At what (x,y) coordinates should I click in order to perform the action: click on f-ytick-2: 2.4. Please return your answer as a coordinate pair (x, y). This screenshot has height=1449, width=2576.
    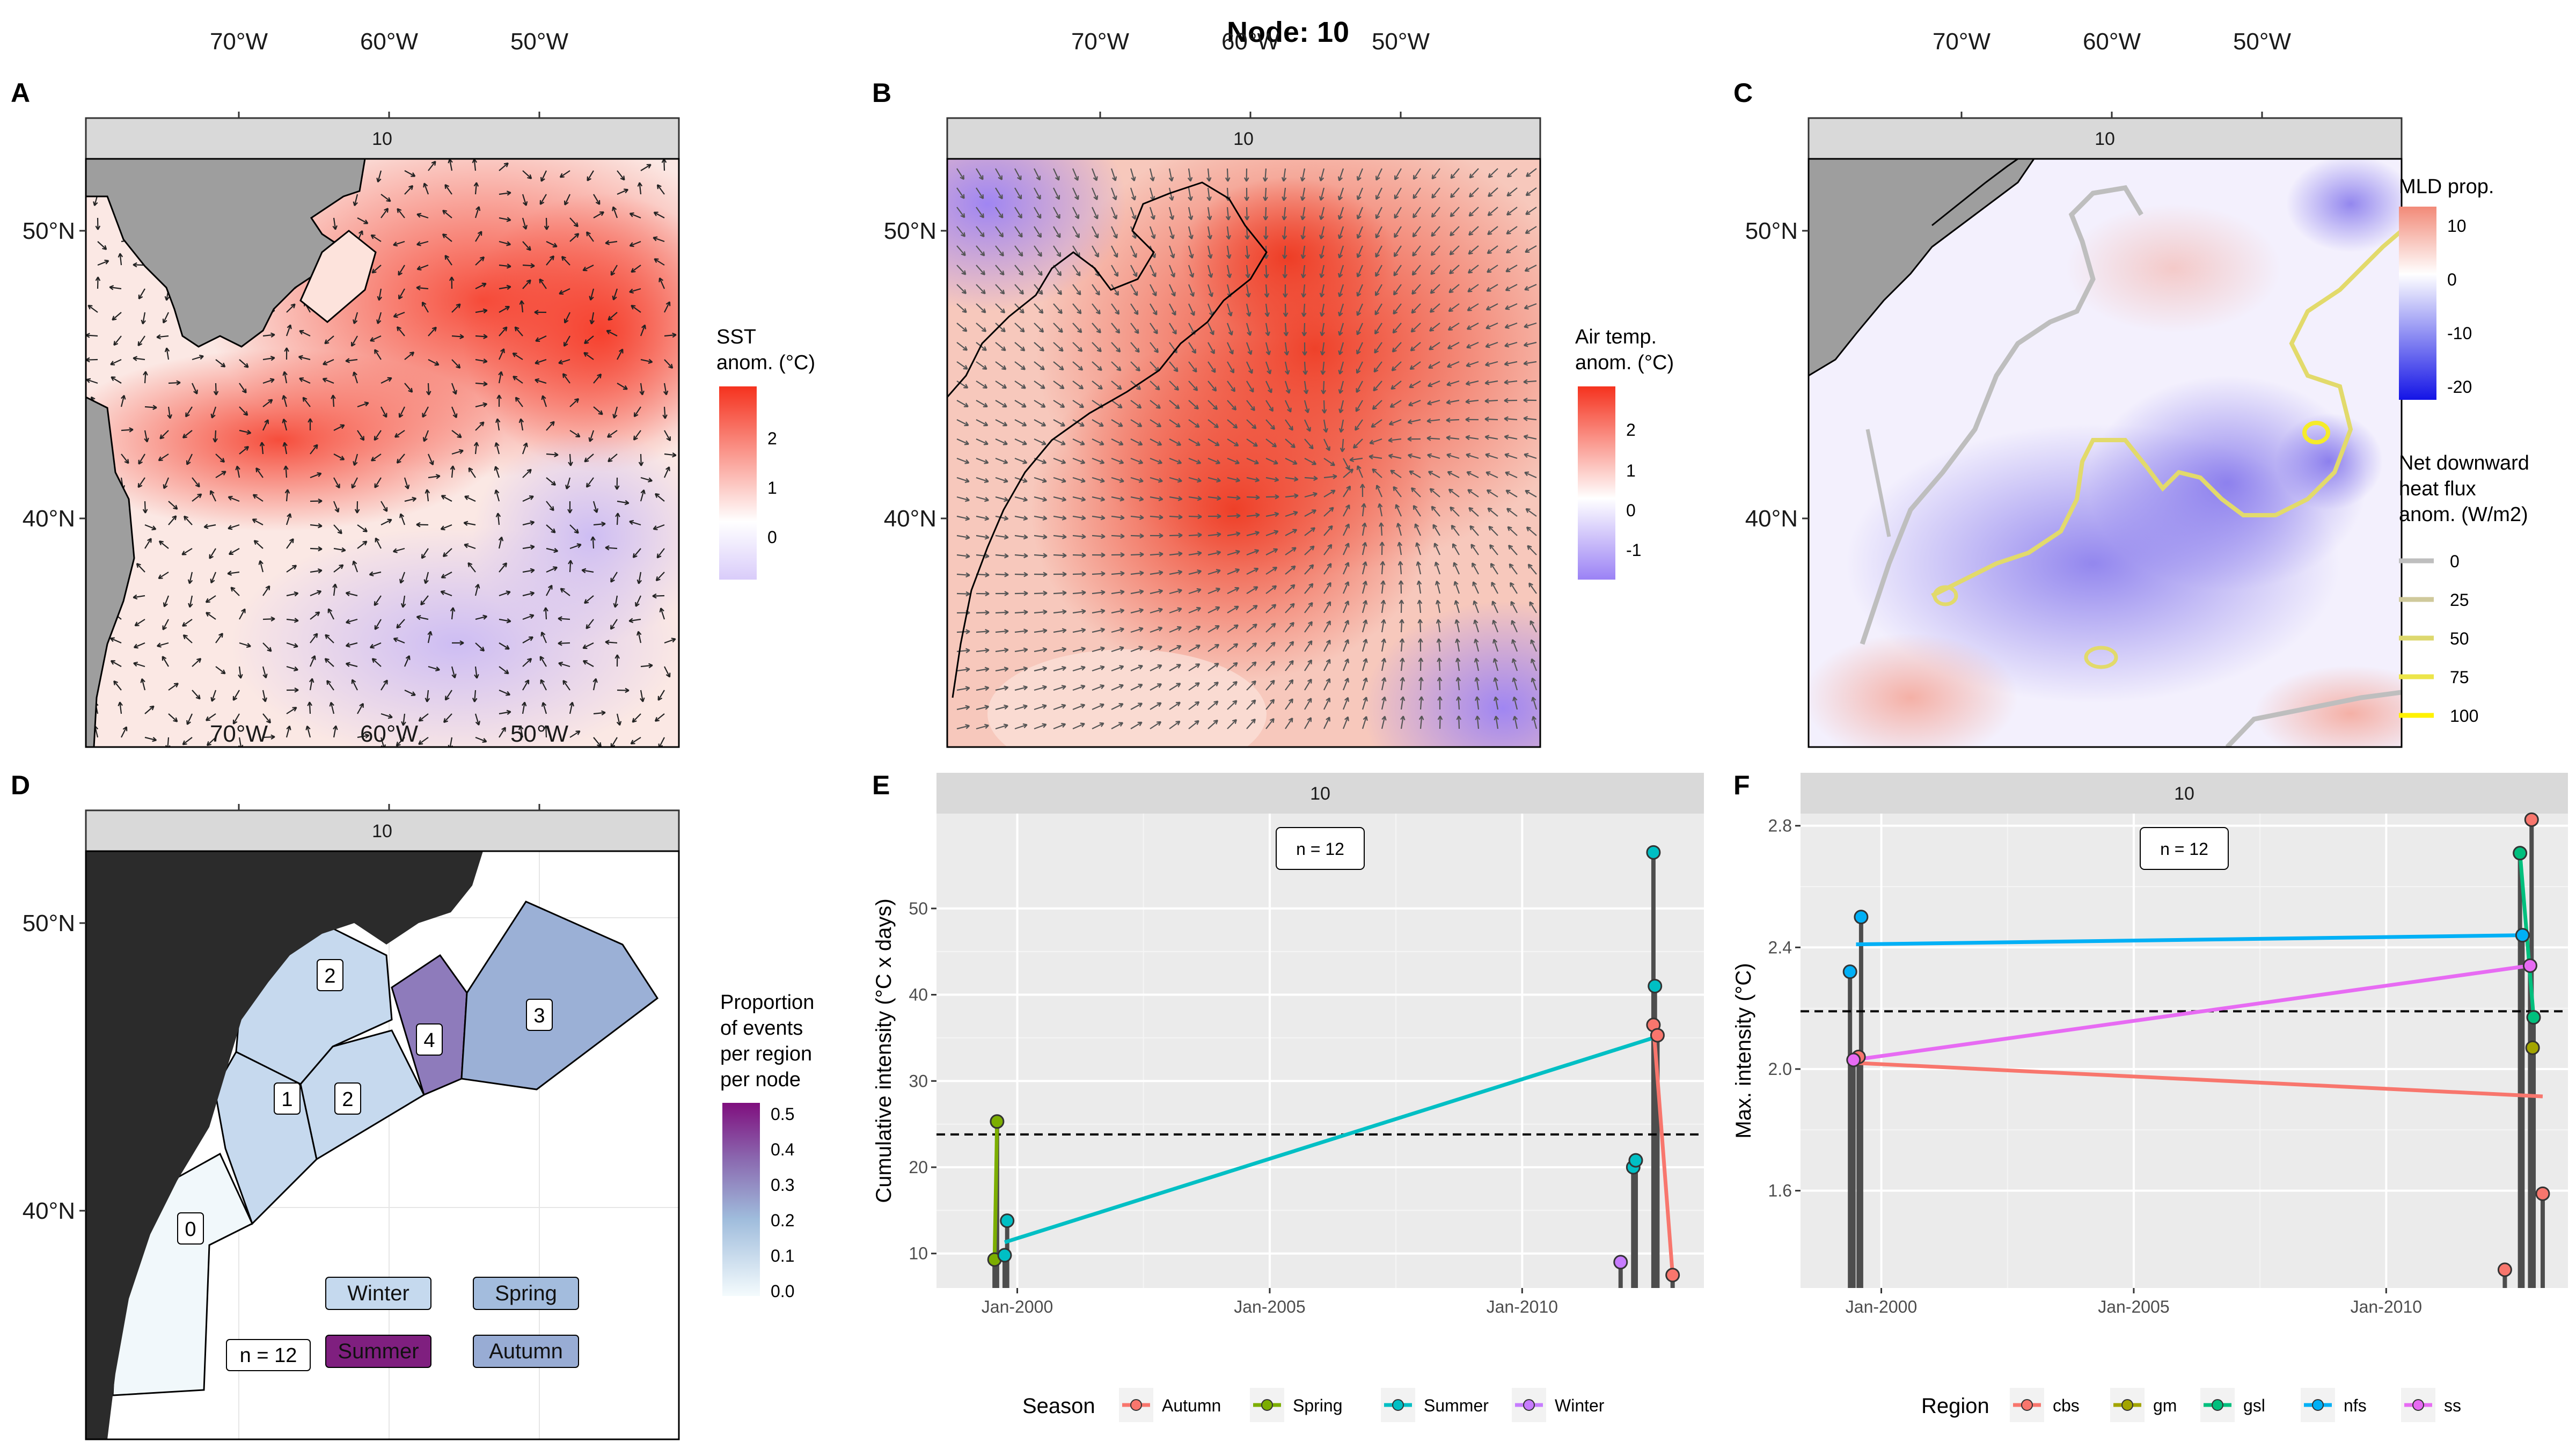
    Looking at the image, I should click on (1780, 947).